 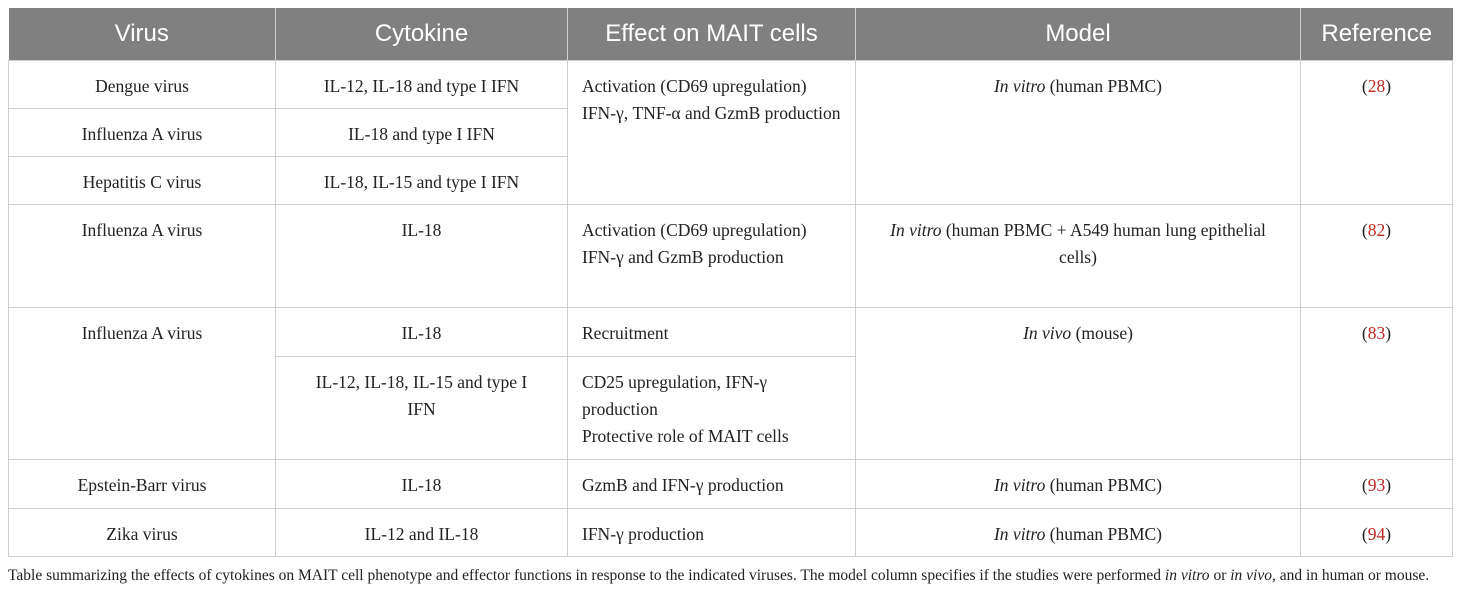 I want to click on cytokine-cell: IL-18 and type I IFN, so click(x=421, y=132).